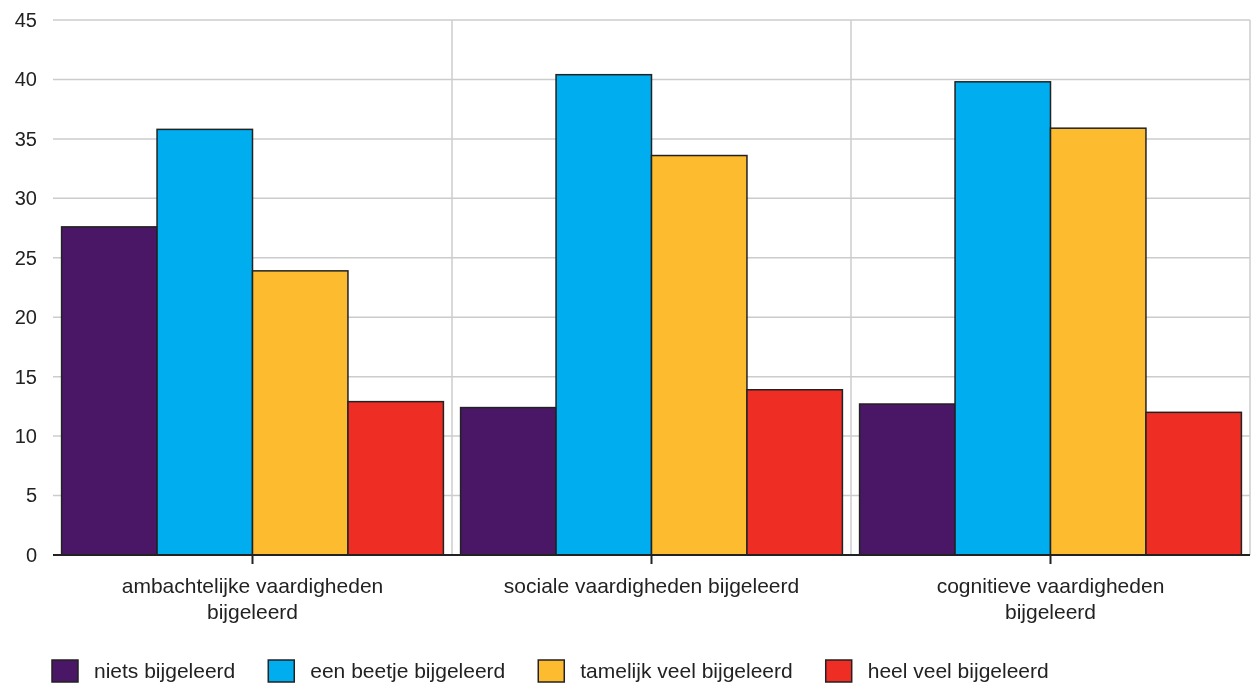  I want to click on legend-label: een beetje bijgeleerd, so click(408, 671).